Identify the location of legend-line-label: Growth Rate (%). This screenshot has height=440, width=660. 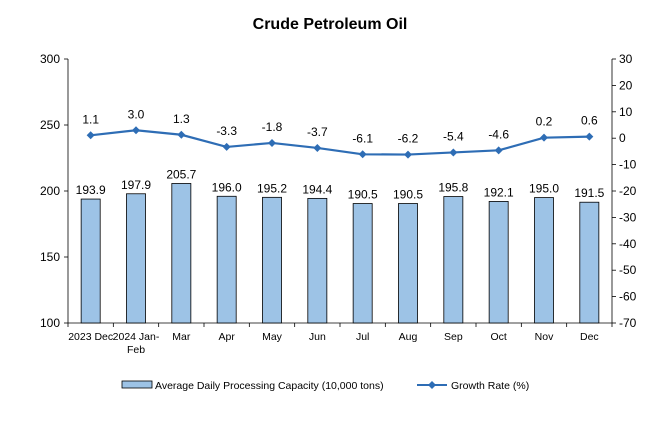
(490, 386).